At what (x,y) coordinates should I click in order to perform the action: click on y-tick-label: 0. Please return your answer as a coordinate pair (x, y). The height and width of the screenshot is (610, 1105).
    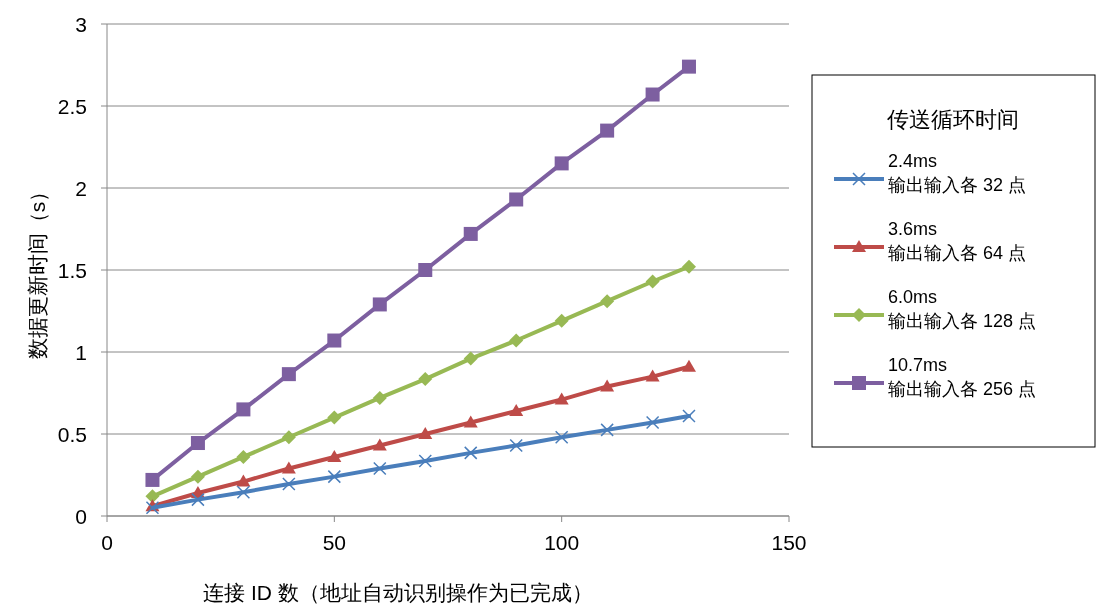
    Looking at the image, I should click on (81, 516).